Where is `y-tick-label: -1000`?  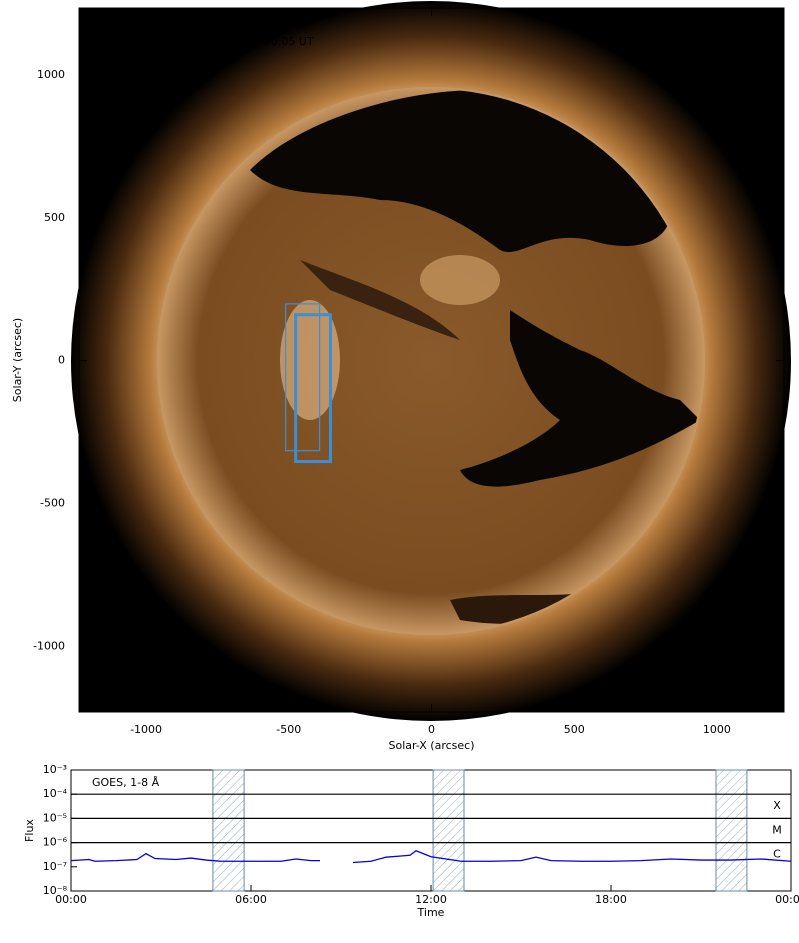 y-tick-label: -1000 is located at coordinates (49, 645).